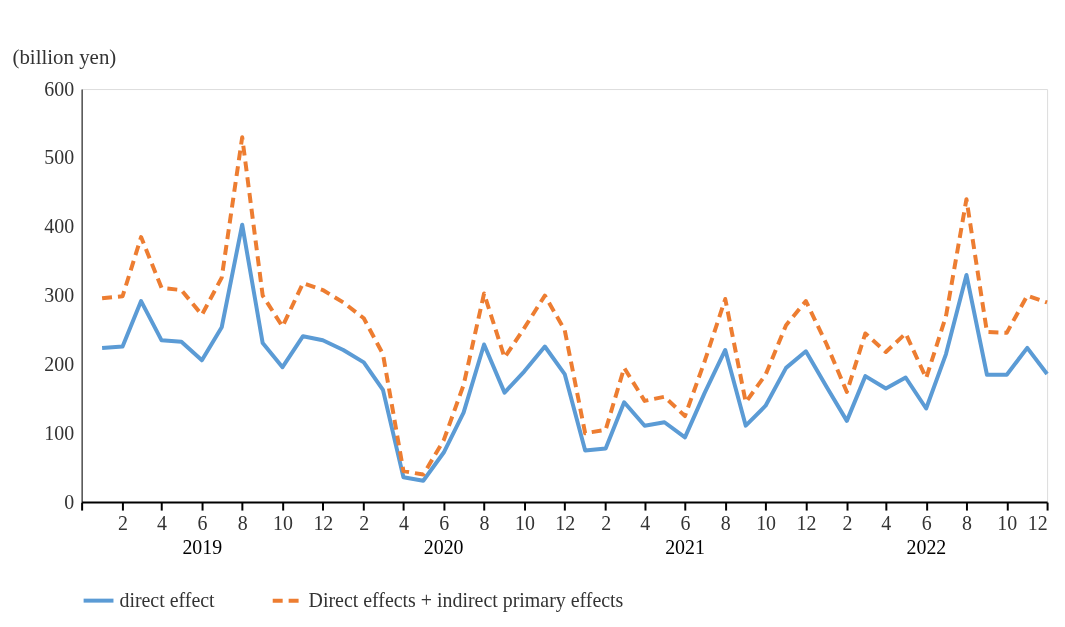 Image resolution: width=1065 pixels, height=627 pixels. Describe the element at coordinates (466, 600) in the screenshot. I see `legend-label: Direct effects + indirect primary effects` at that location.